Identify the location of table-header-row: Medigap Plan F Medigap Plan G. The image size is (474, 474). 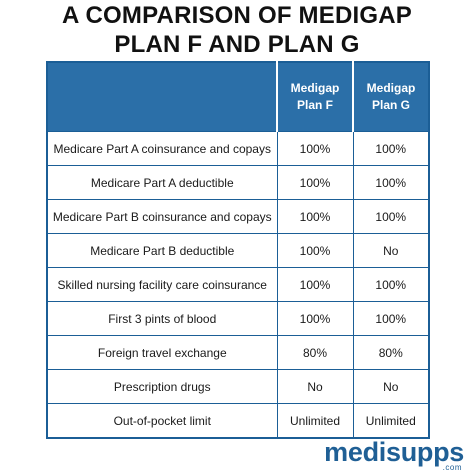
(238, 97).